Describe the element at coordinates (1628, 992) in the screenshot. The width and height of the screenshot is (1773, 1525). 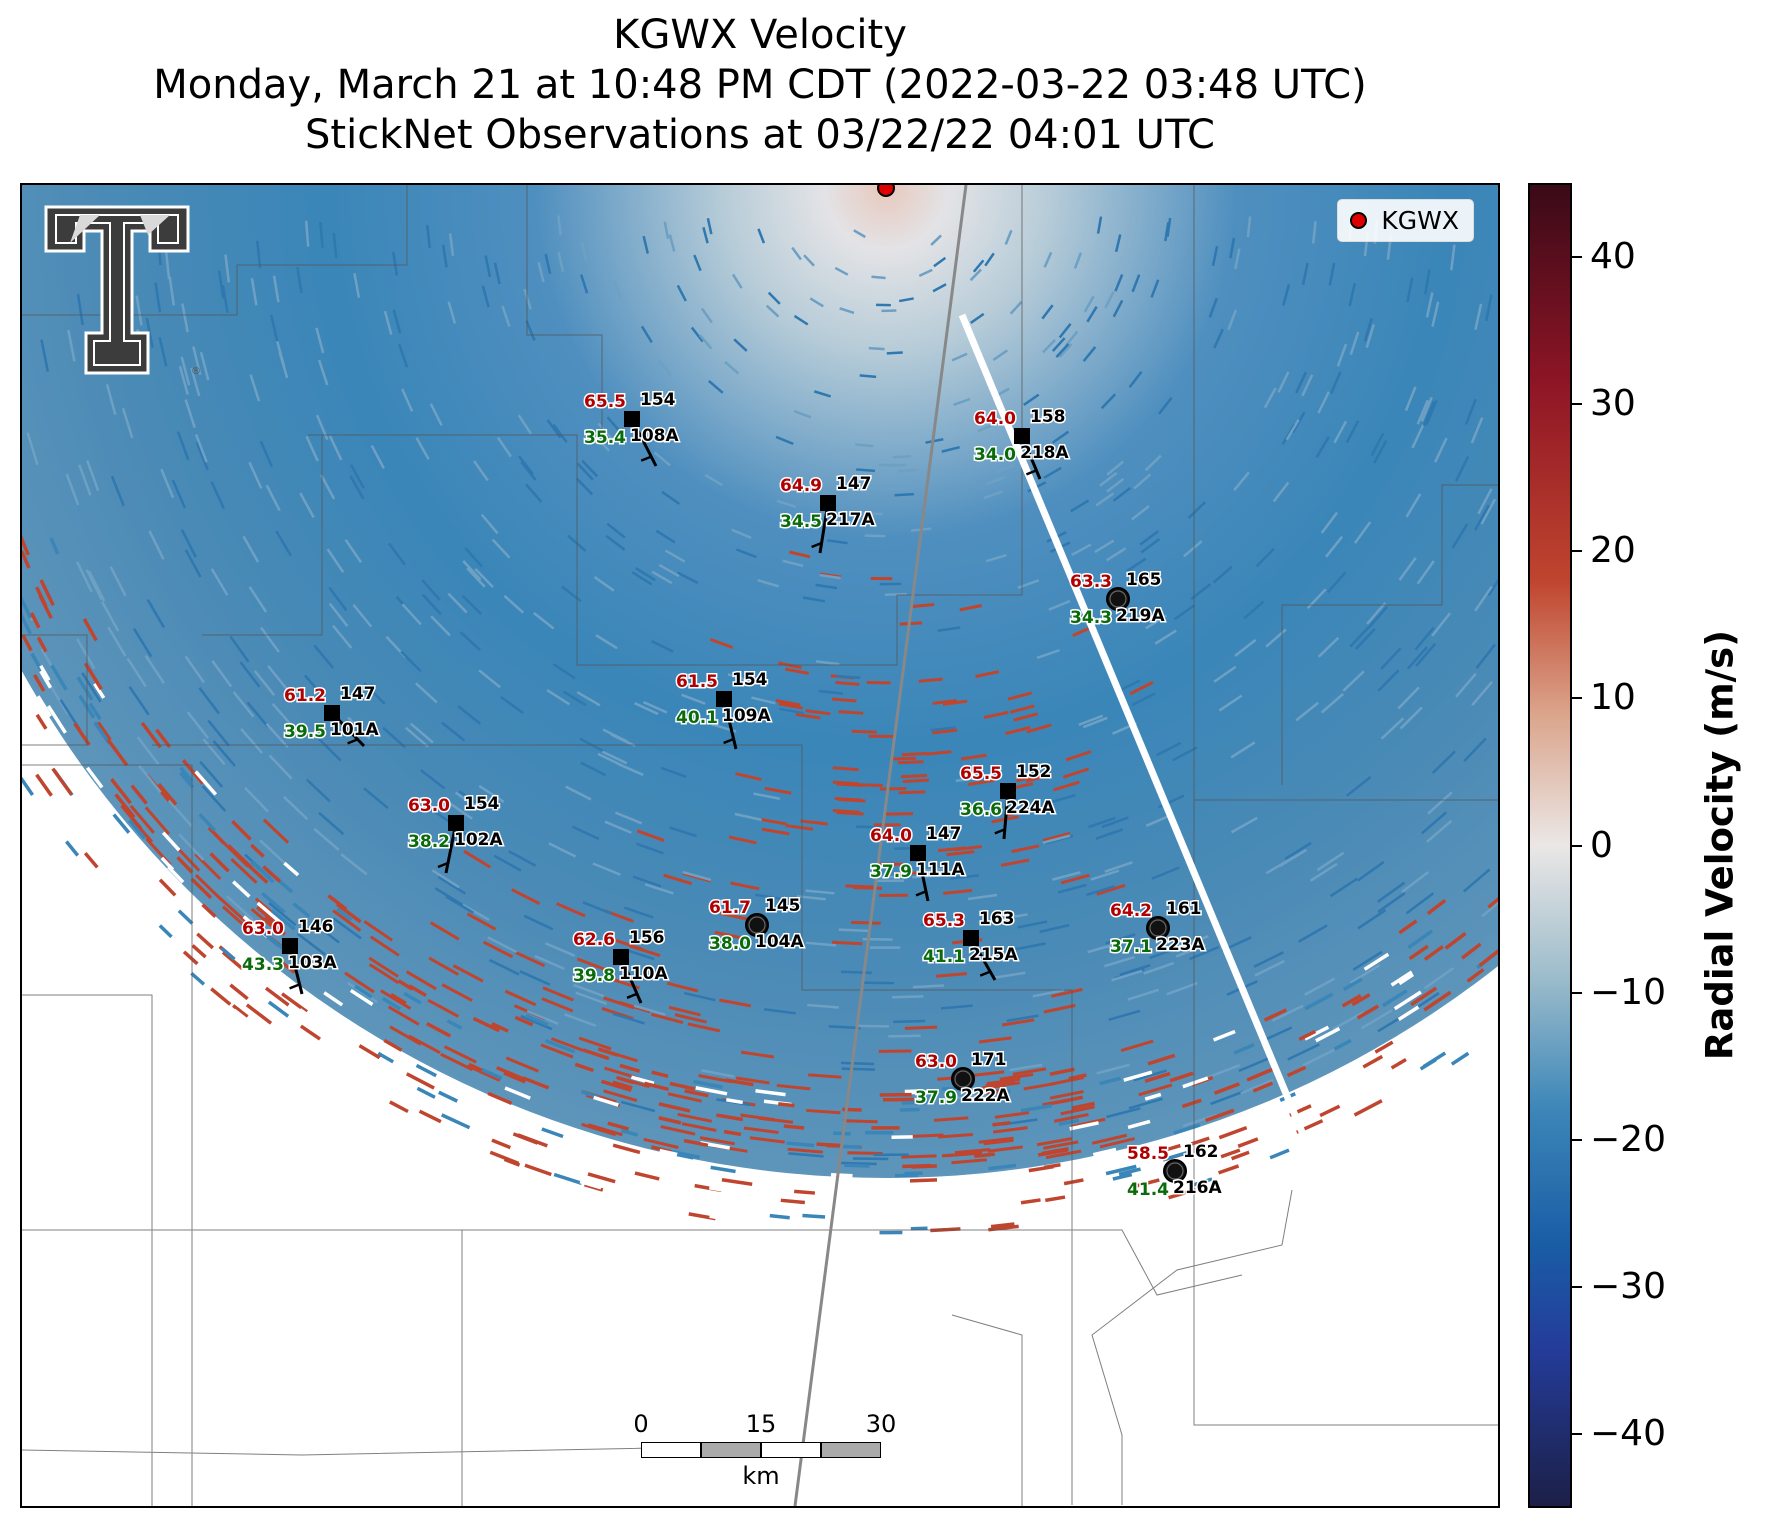
I see `colorbar-tick-label: −10` at that location.